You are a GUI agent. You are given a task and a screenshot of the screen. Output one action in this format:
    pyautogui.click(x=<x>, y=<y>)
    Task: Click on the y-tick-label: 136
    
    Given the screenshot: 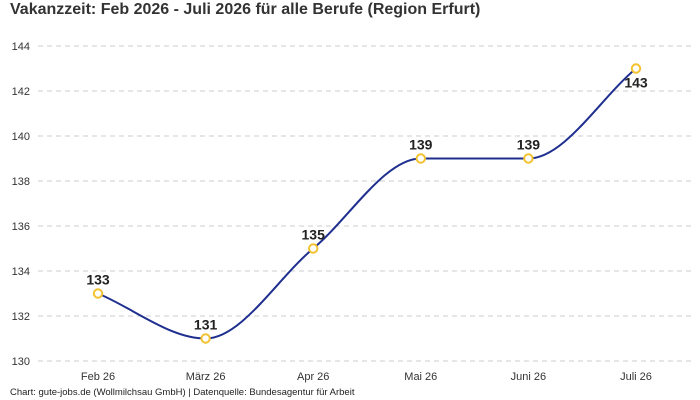 What is the action you would take?
    pyautogui.click(x=21, y=227)
    